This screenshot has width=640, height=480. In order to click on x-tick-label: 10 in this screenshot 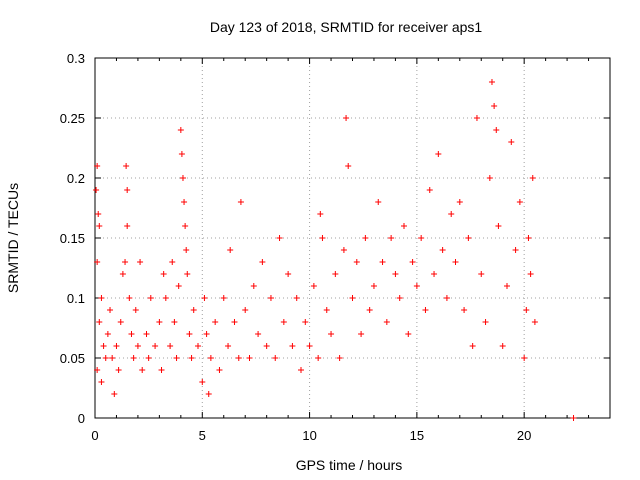, I will do `click(309, 435)`.